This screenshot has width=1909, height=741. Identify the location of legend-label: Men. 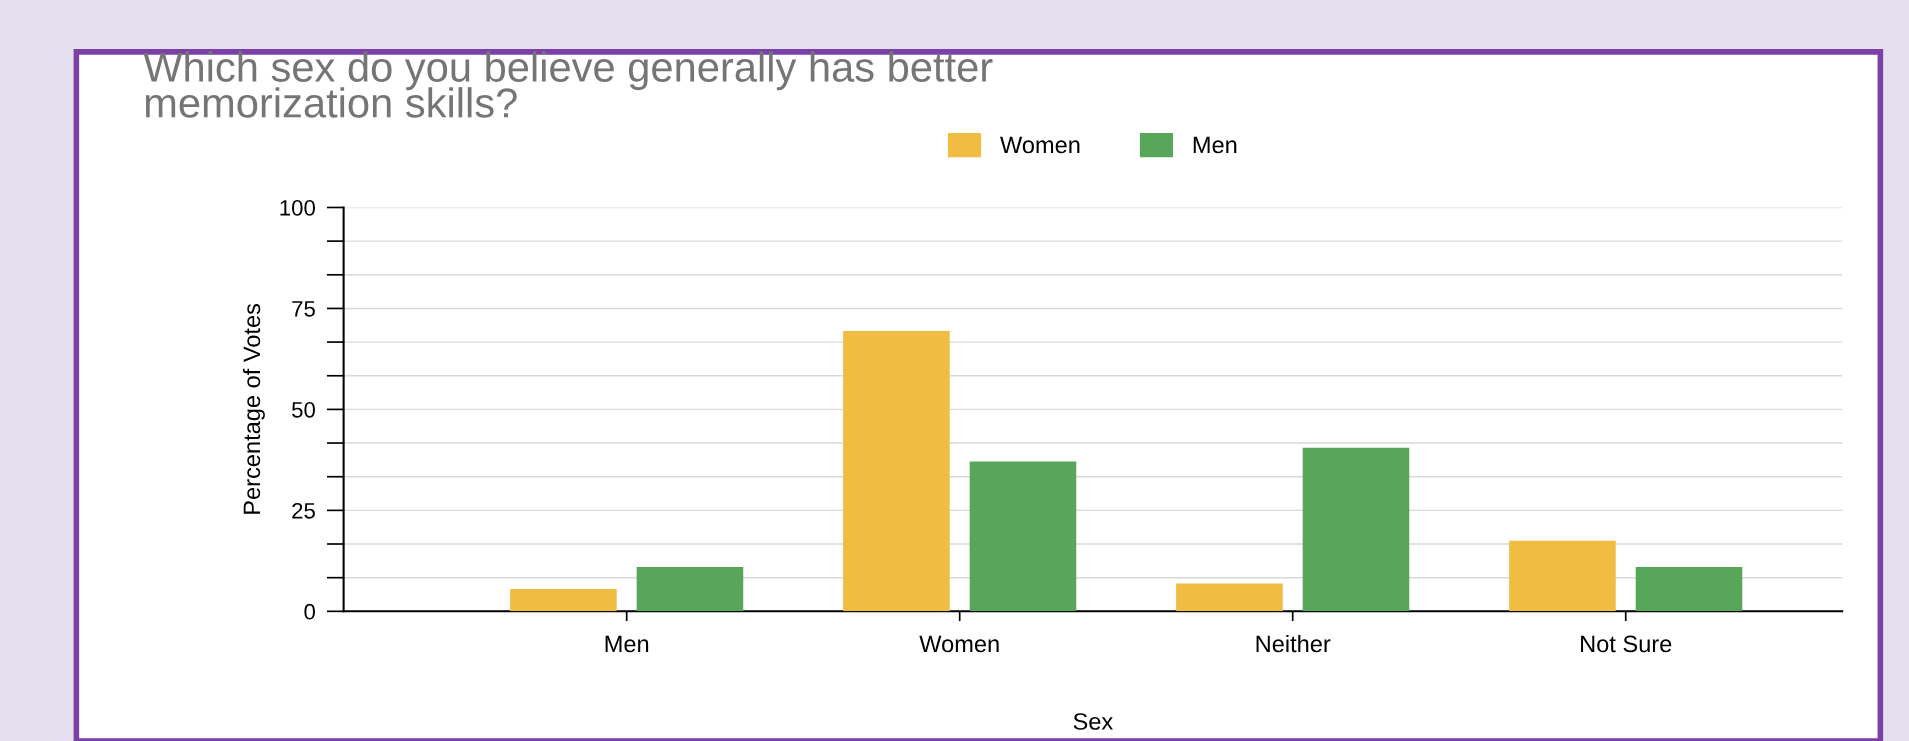
(1215, 145).